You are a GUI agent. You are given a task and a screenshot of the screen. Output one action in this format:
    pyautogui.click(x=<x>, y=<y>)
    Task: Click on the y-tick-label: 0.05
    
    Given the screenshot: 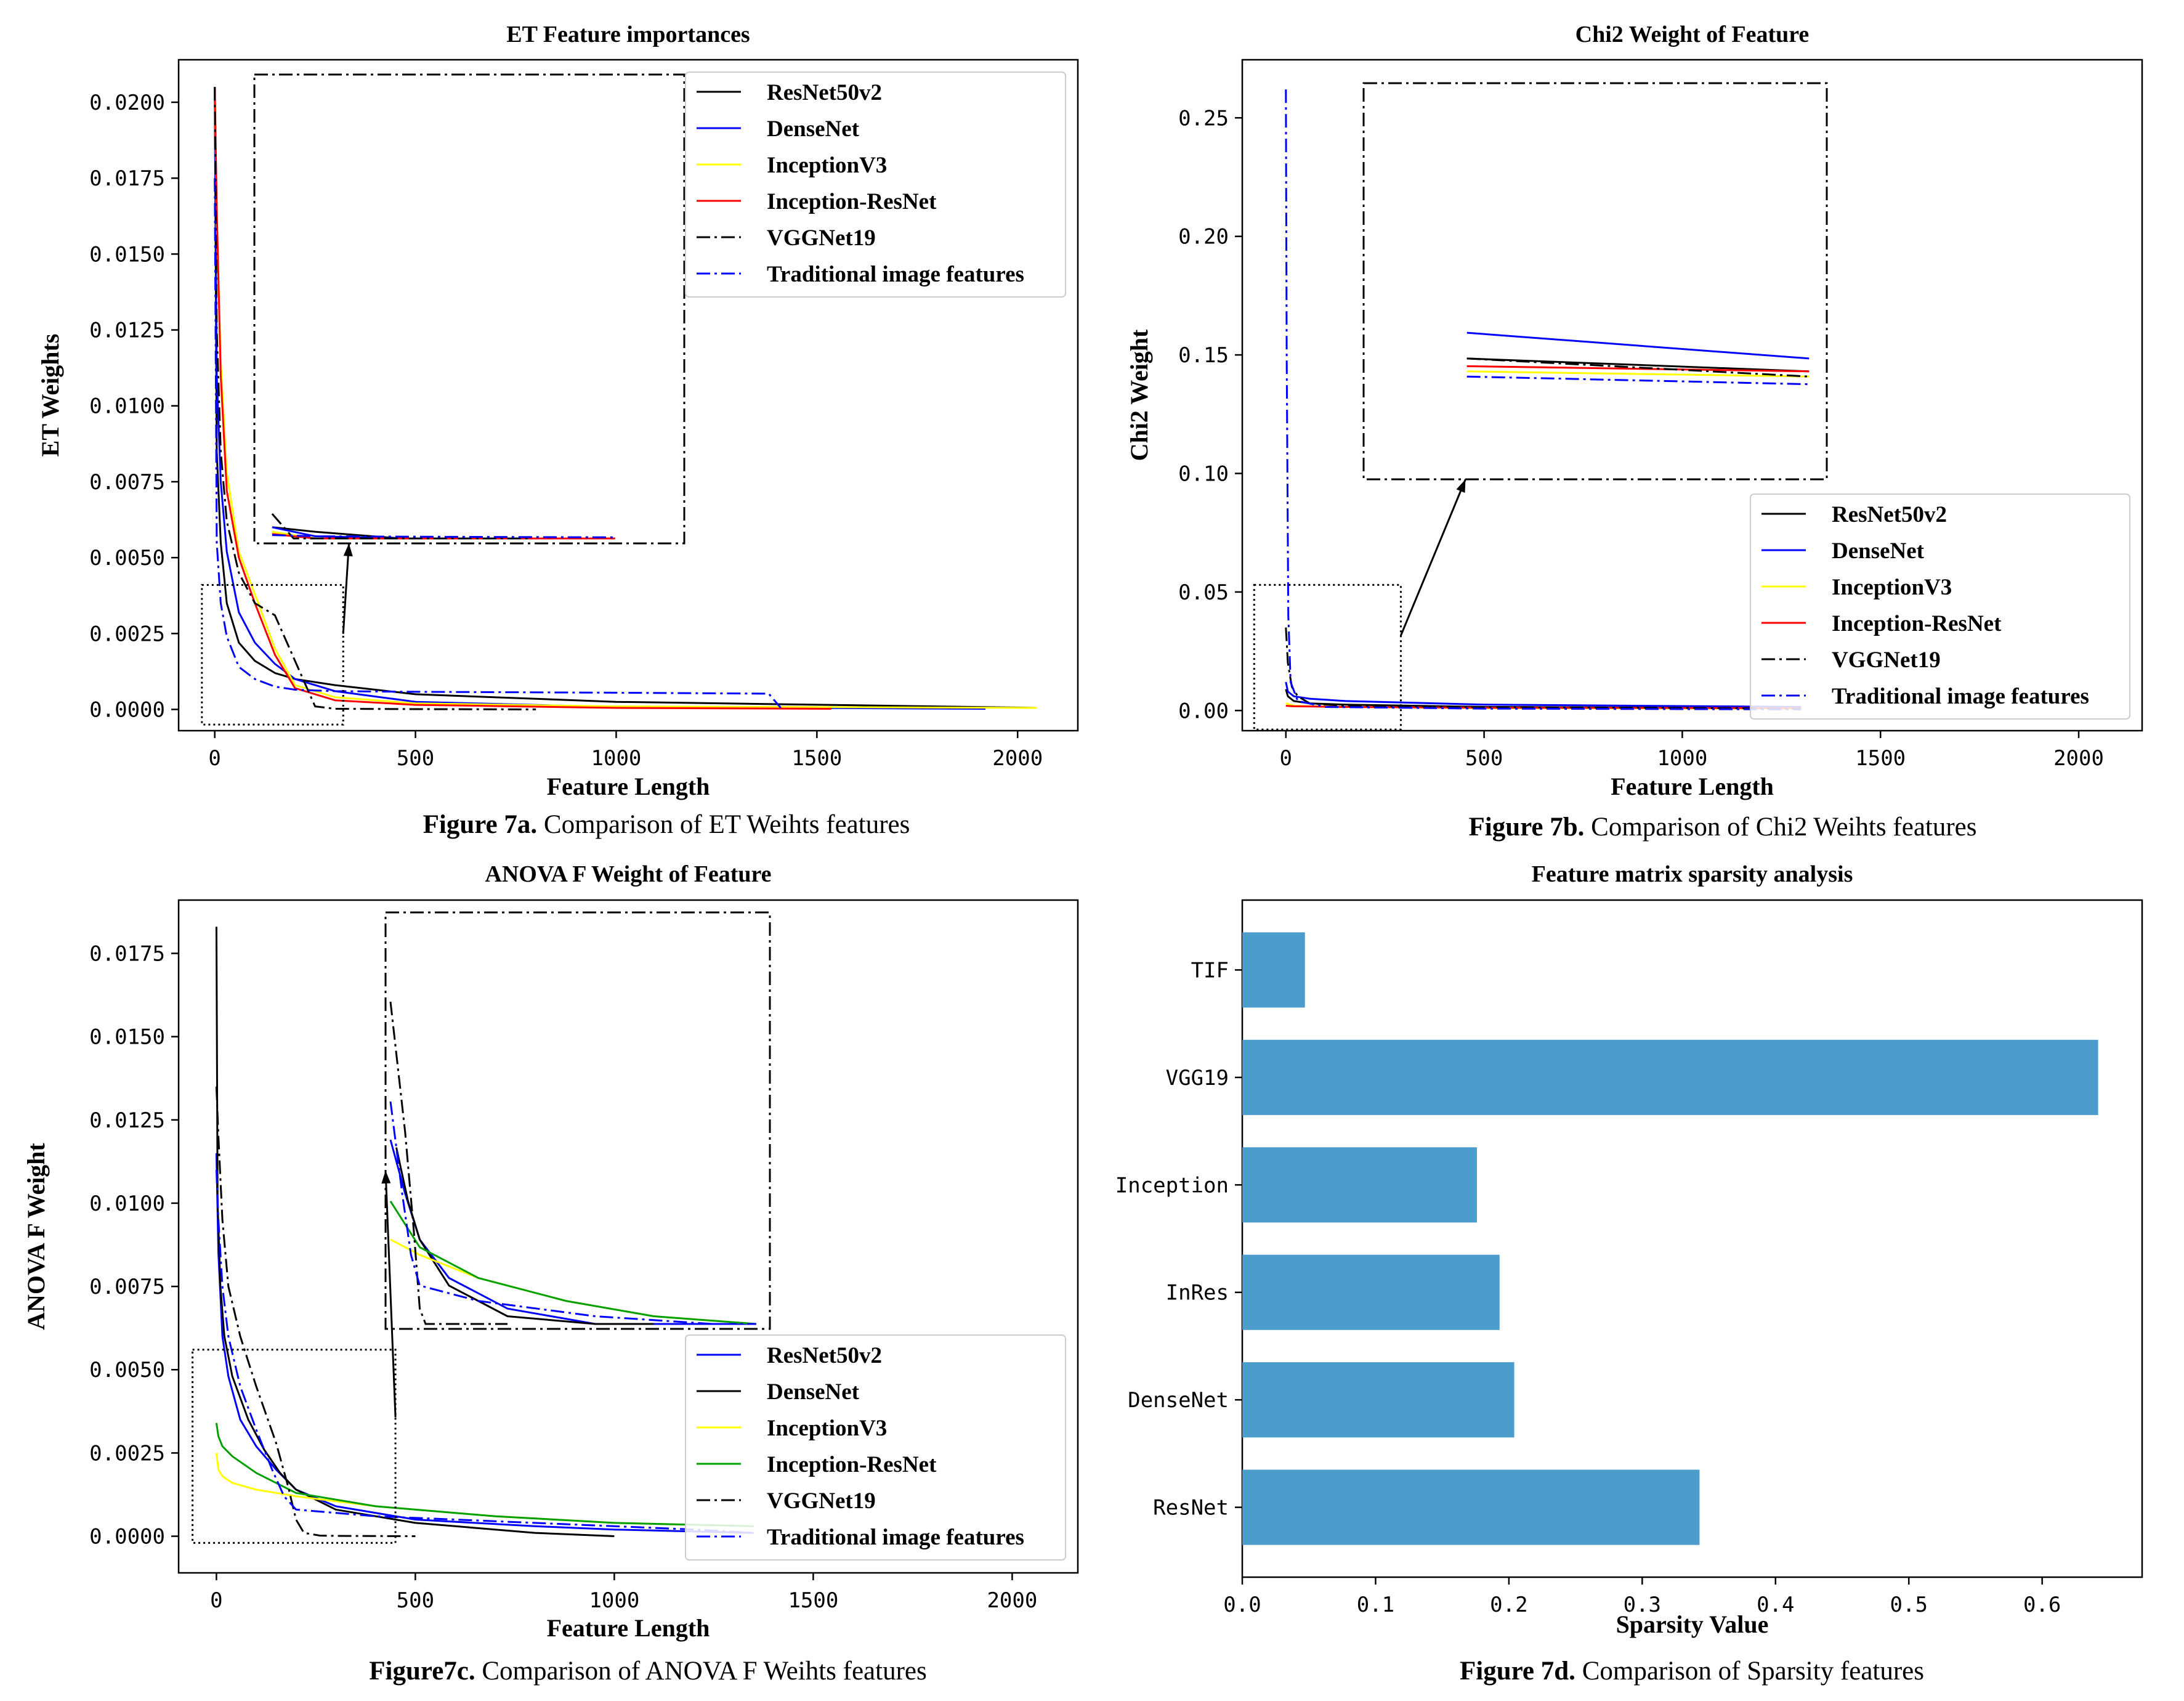 What is the action you would take?
    pyautogui.click(x=1203, y=592)
    